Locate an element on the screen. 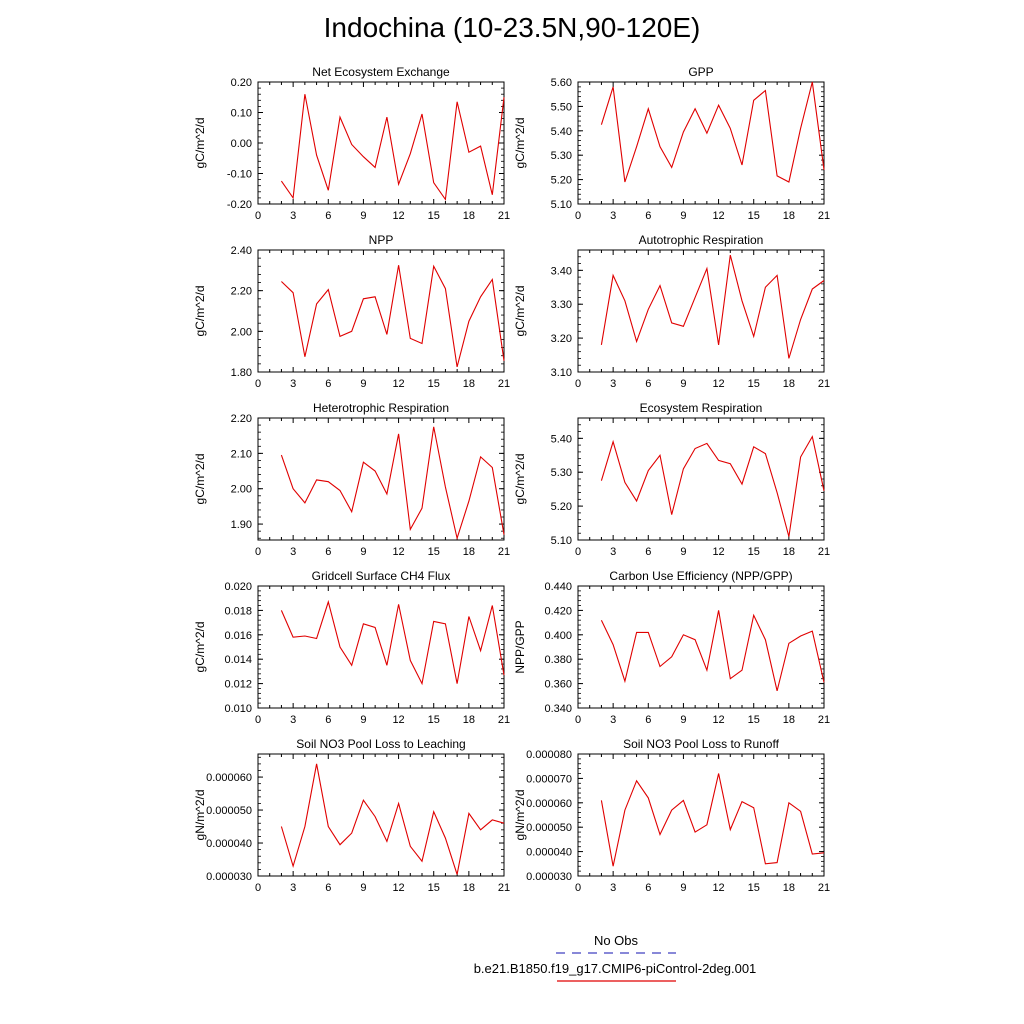 Image resolution: width=1024 pixels, height=1024 pixels. y-tick-label: 0.10 is located at coordinates (241, 114).